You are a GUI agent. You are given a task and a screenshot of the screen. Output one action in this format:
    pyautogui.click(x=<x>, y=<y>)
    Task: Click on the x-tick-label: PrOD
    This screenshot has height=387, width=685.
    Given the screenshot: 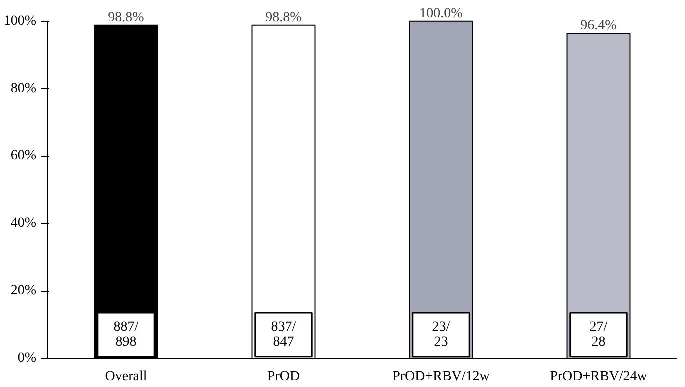 What is the action you would take?
    pyautogui.click(x=283, y=377)
    